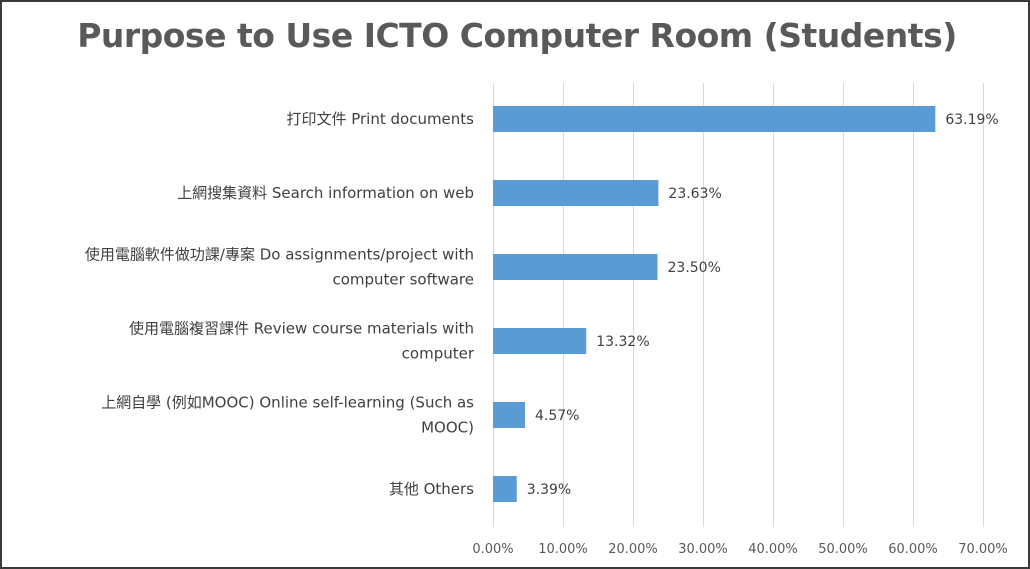 The image size is (1030, 569). I want to click on category-label: 其他 Others, so click(431, 489).